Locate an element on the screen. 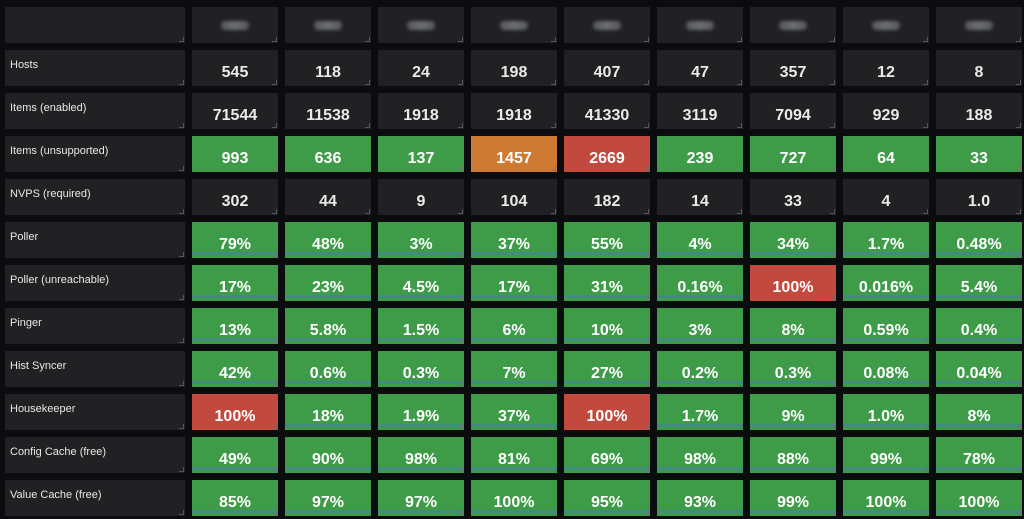 The width and height of the screenshot is (1024, 519). stat-panel: 71544 is located at coordinates (235, 111).